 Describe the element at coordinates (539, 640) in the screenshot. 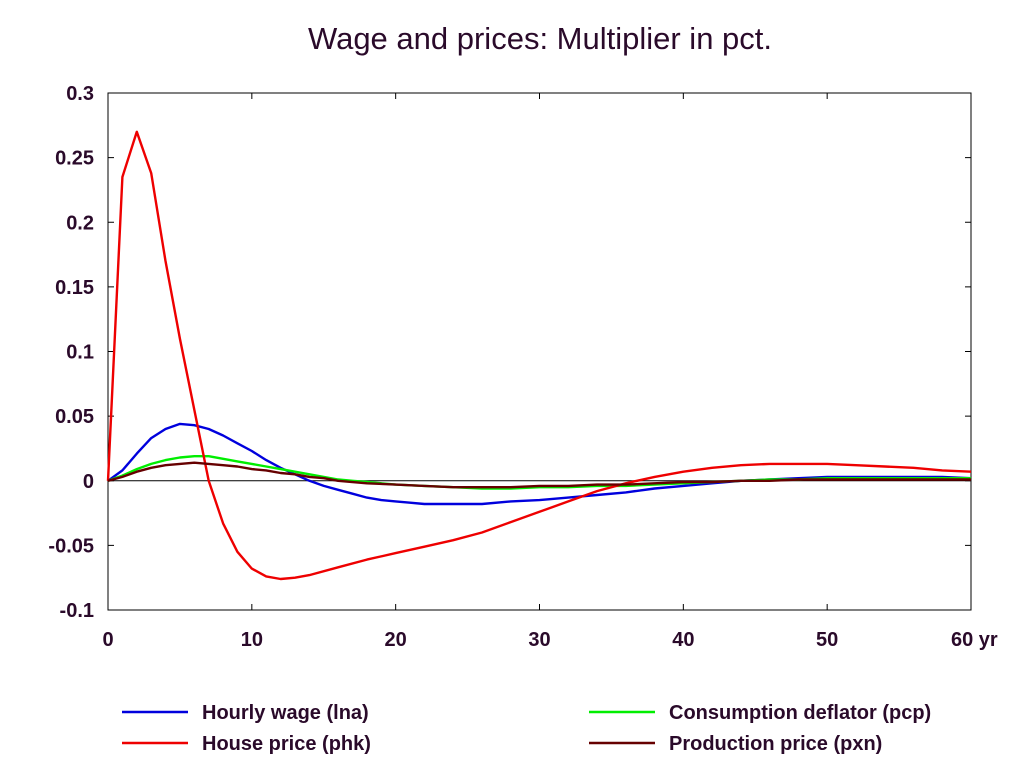

I see `x-tick-label: 30` at that location.